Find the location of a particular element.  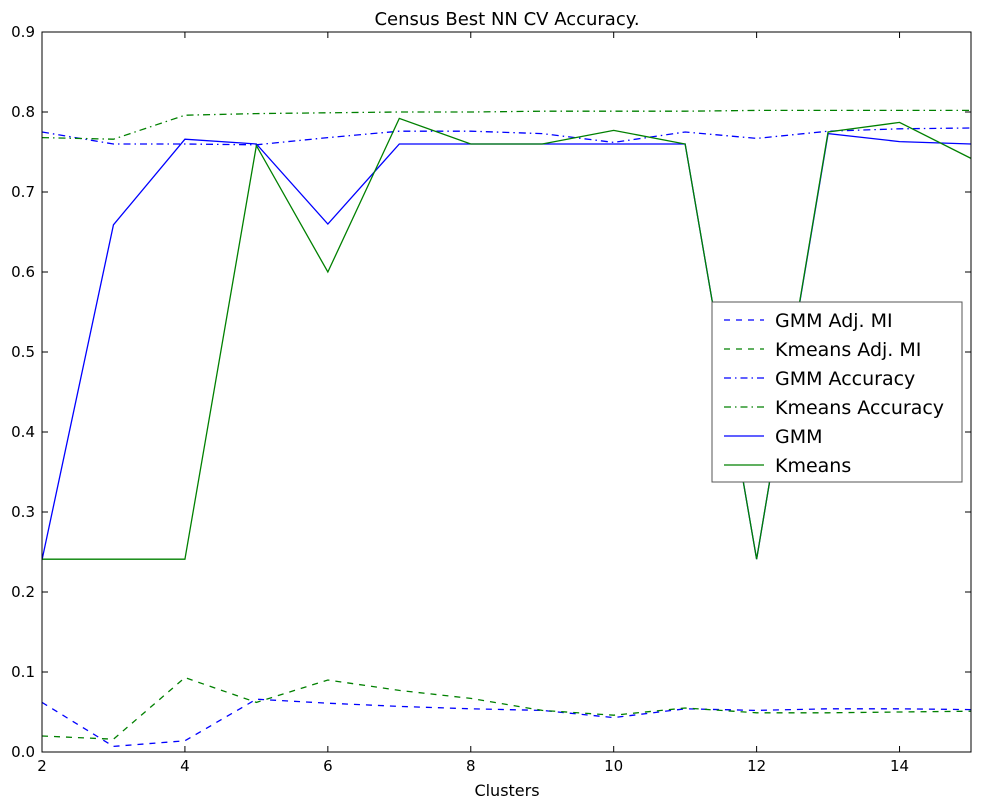

y-tick-label: 0.0 is located at coordinates (23, 752).